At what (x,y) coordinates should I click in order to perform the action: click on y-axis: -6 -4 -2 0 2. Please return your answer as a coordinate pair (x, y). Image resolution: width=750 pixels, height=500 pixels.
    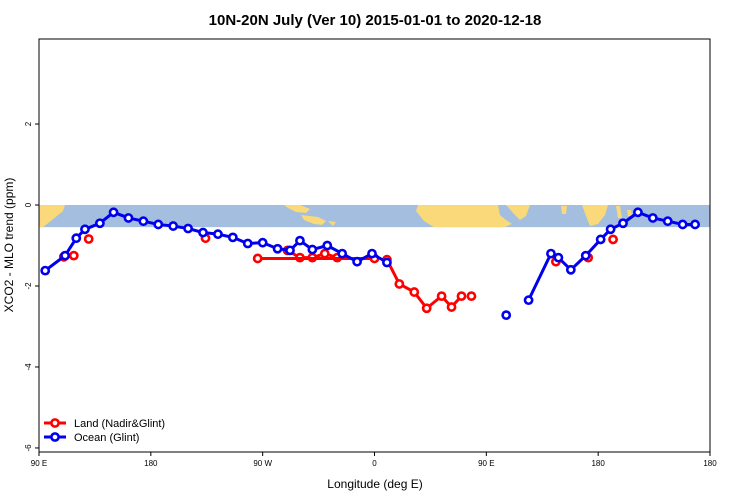
    Looking at the image, I should click on (31, 286).